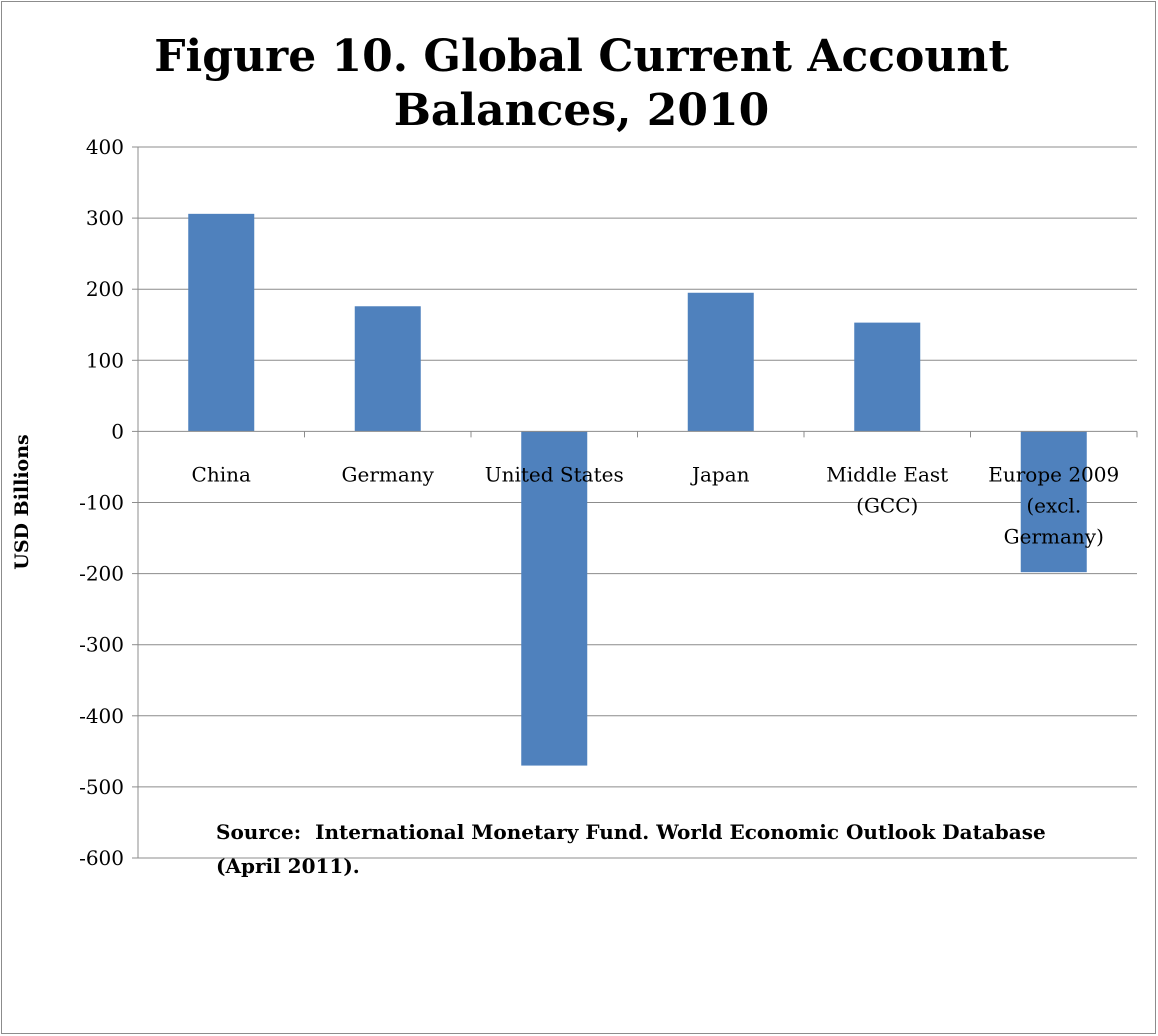 The image size is (1158, 1036). Describe the element at coordinates (101, 645) in the screenshot. I see `y-tick-label: -300` at that location.